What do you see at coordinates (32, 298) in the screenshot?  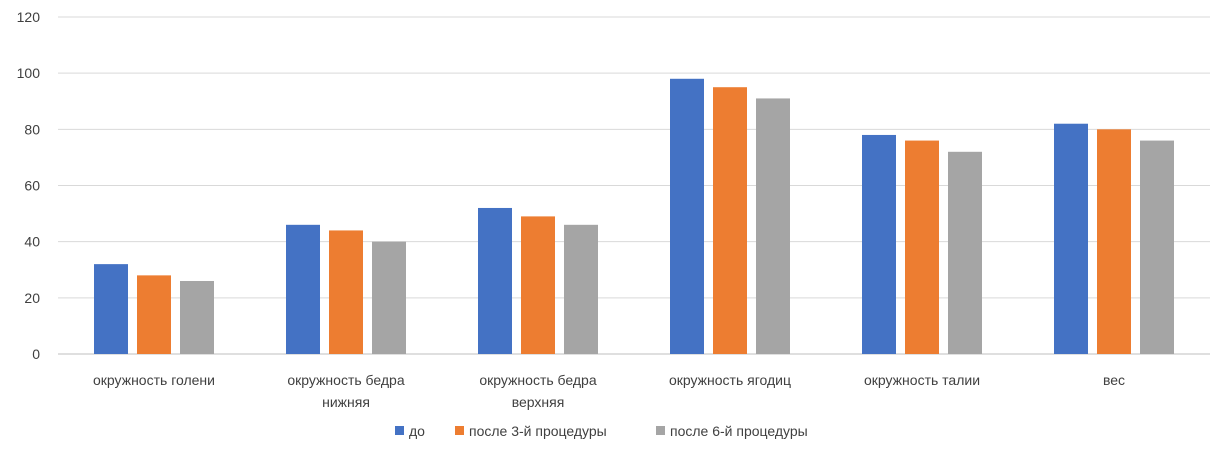 I see `y-tick-label: 20` at bounding box center [32, 298].